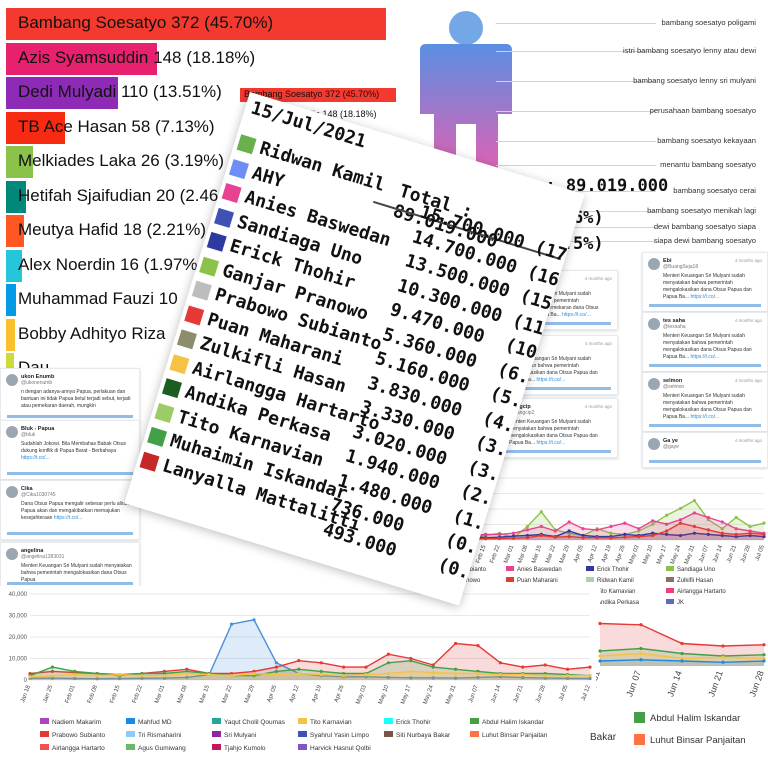 This screenshot has width=768, height=768. What do you see at coordinates (149, 722) in the screenshot?
I see `legend-item: Mahfud MD` at bounding box center [149, 722].